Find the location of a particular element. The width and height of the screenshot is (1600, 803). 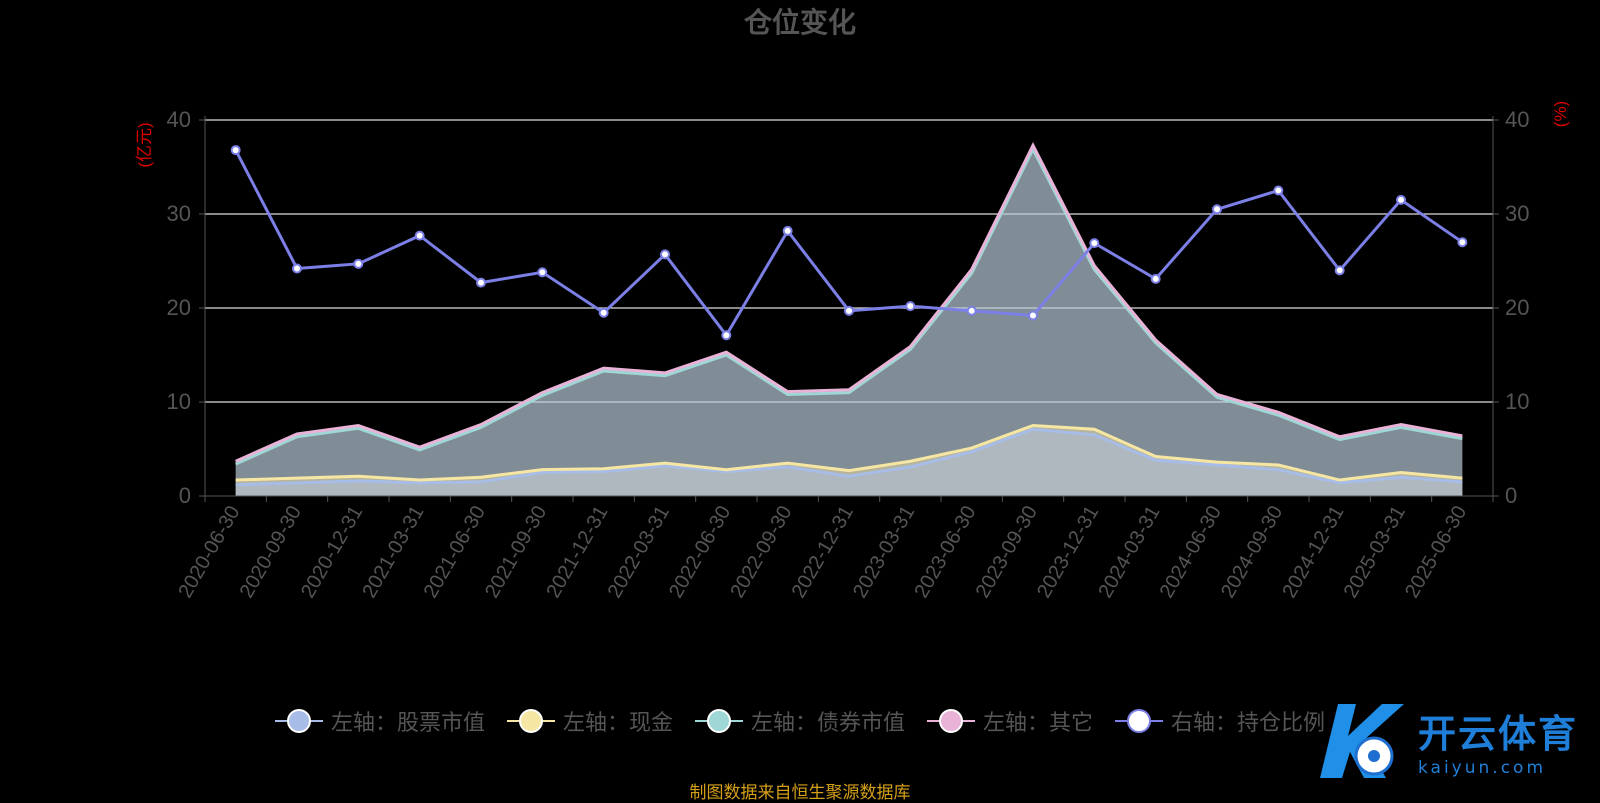

x-tick-label: 2023-03-31 is located at coordinates (884, 552).